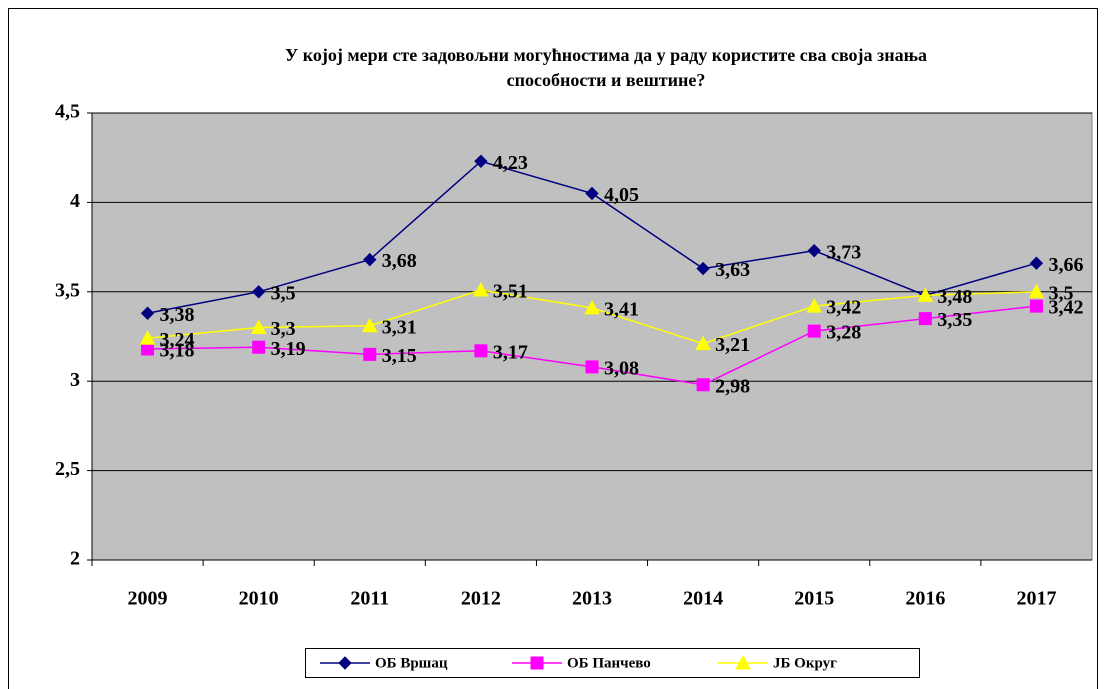 Image resolution: width=1106 pixels, height=689 pixels. What do you see at coordinates (481, 599) in the screenshot?
I see `x-tick-label: 2012` at bounding box center [481, 599].